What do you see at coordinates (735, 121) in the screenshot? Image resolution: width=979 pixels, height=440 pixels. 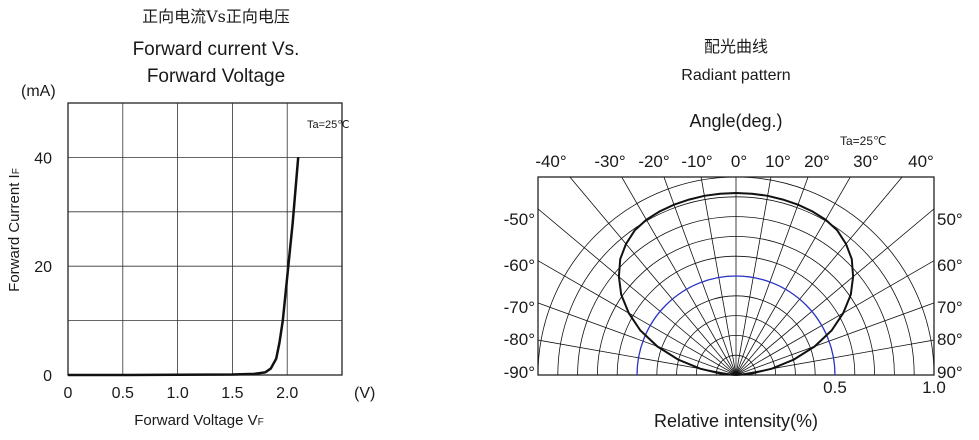 I see `radiant-subtitle: Angle(deg.)` at bounding box center [735, 121].